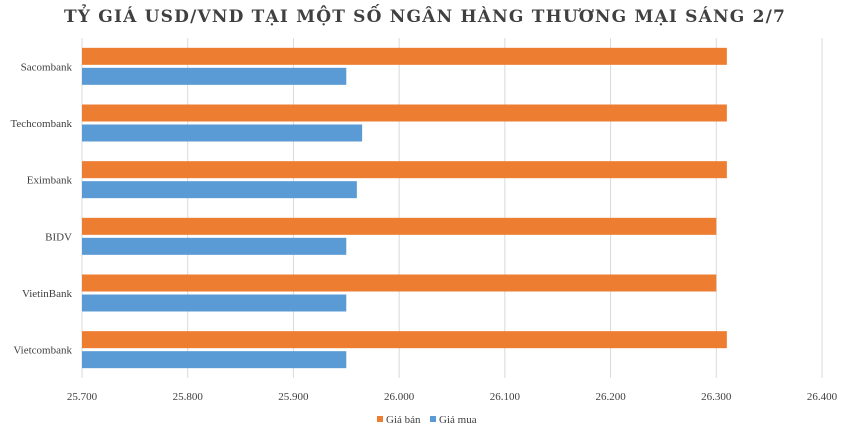  What do you see at coordinates (399, 397) in the screenshot?
I see `x-tick-label: 26.000` at bounding box center [399, 397].